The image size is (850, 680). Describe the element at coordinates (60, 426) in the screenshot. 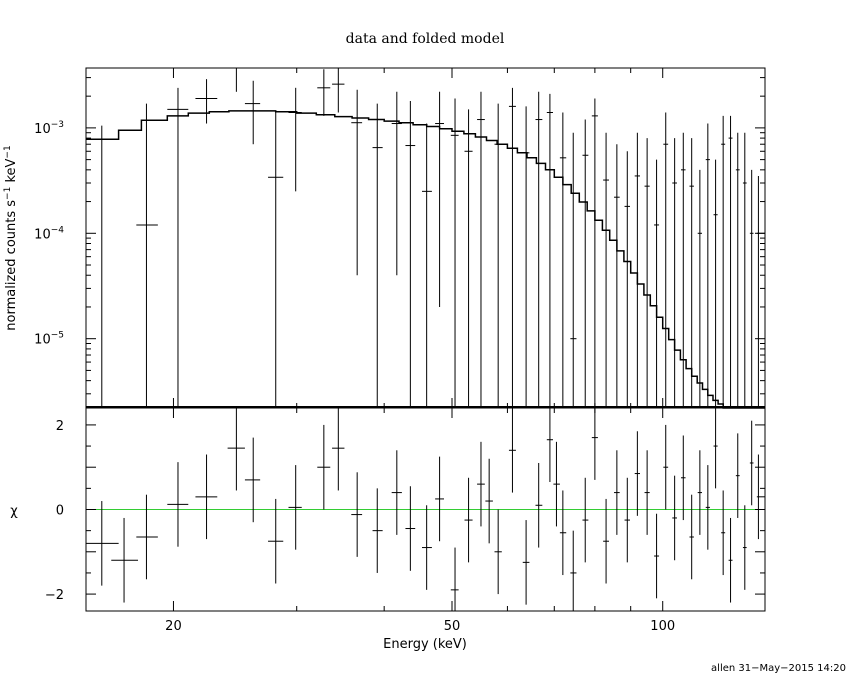

I see `y-tick-label: 2` at that location.